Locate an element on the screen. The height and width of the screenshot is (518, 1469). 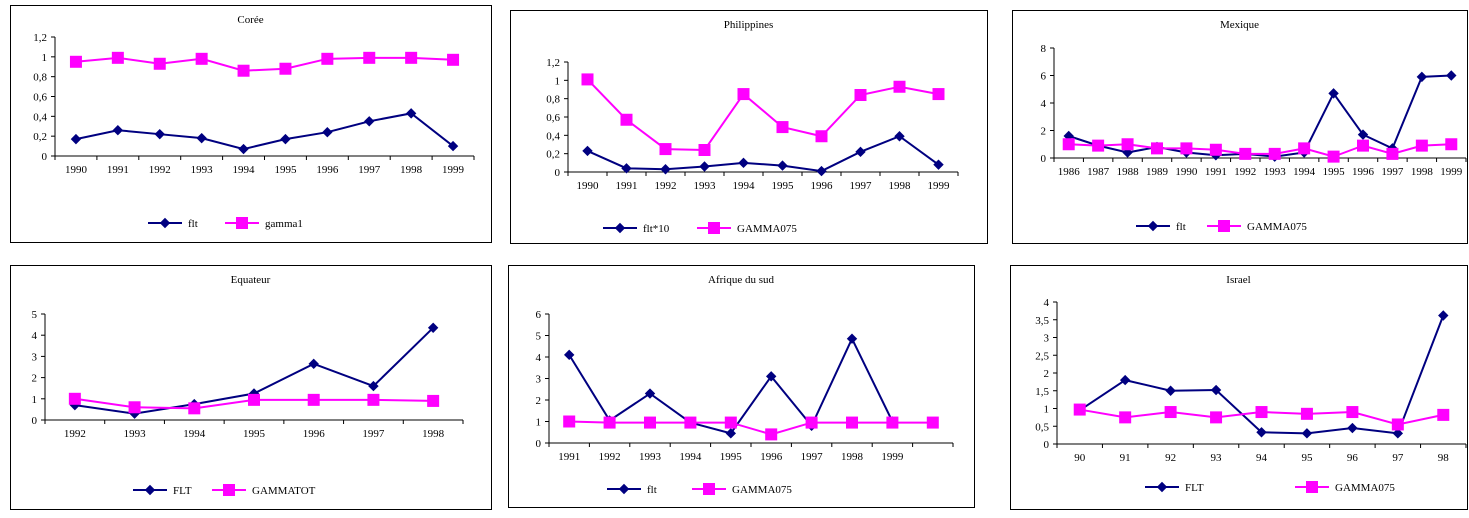
x-tick-label: 1990 is located at coordinates (1186, 172).